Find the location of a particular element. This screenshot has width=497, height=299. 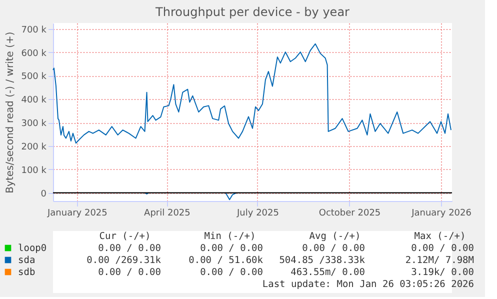

chart-title: Throughput per device - by year is located at coordinates (252, 12).